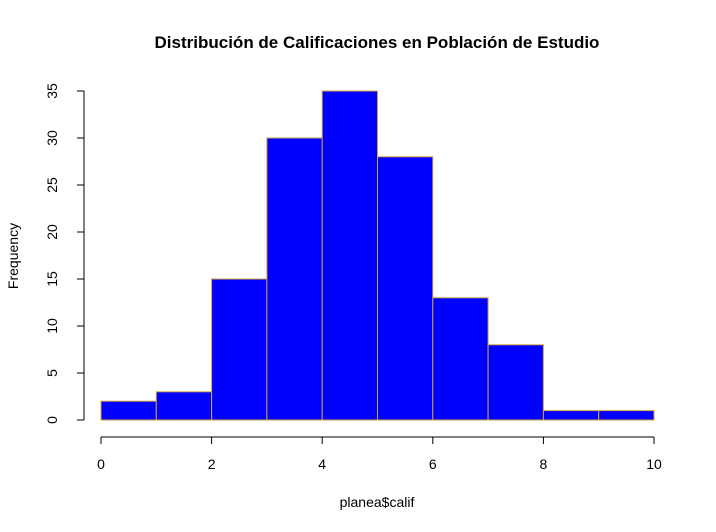 The height and width of the screenshot is (532, 716). Describe the element at coordinates (52, 91) in the screenshot. I see `y-tick-label: 35` at that location.